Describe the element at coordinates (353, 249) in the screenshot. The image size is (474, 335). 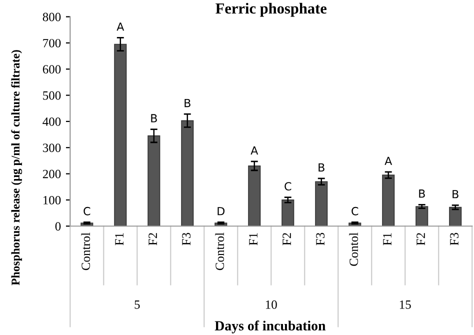
I see `x-tick-label: Contol` at that location.